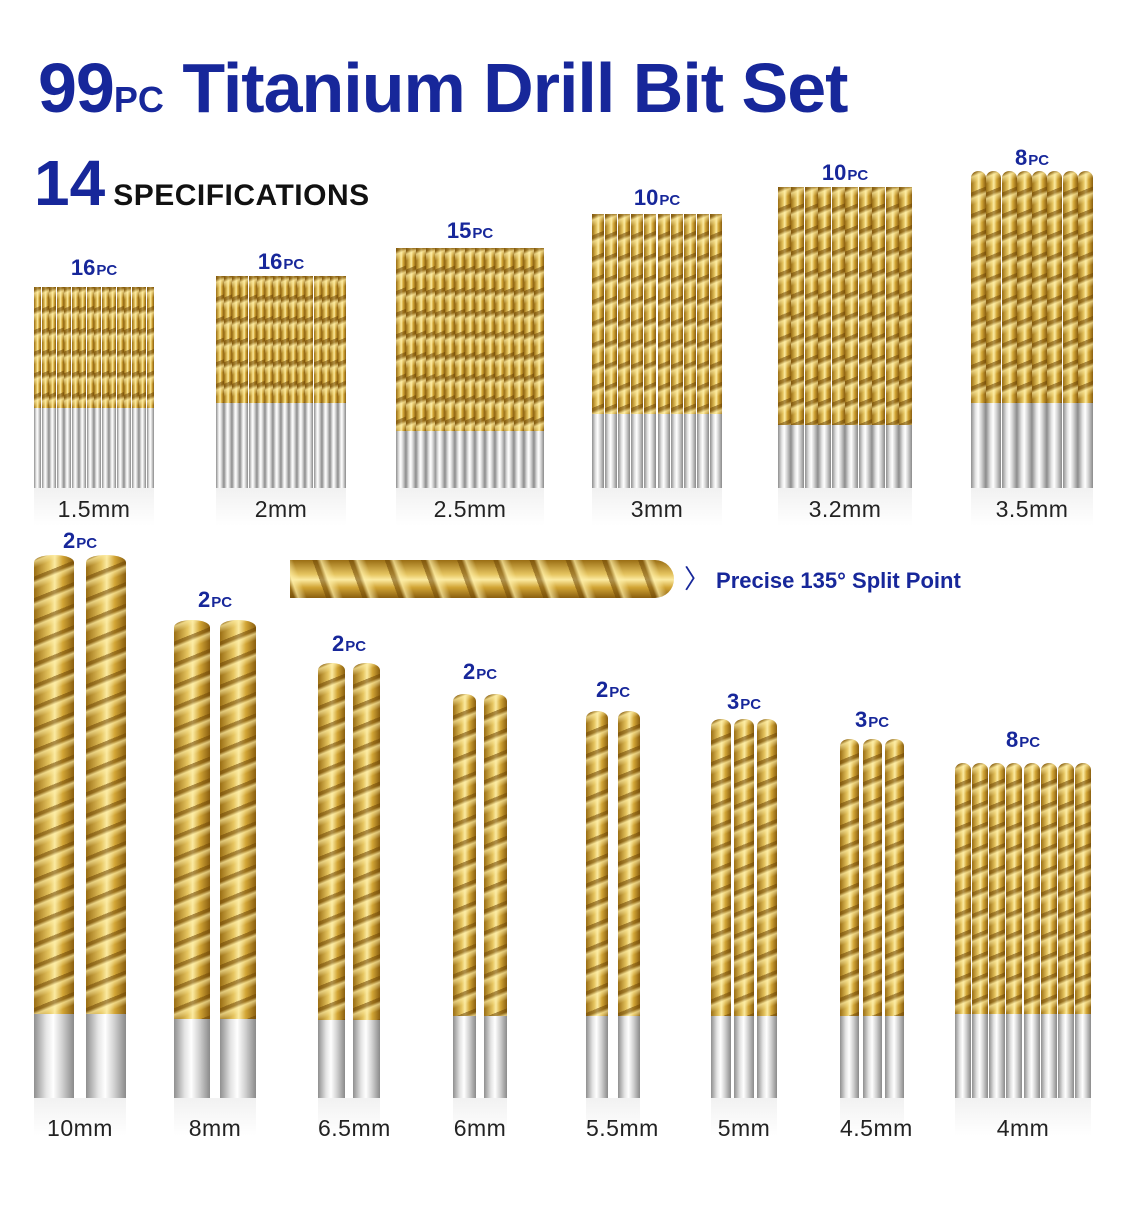  I want to click on piece-count: 2PC, so click(480, 673).